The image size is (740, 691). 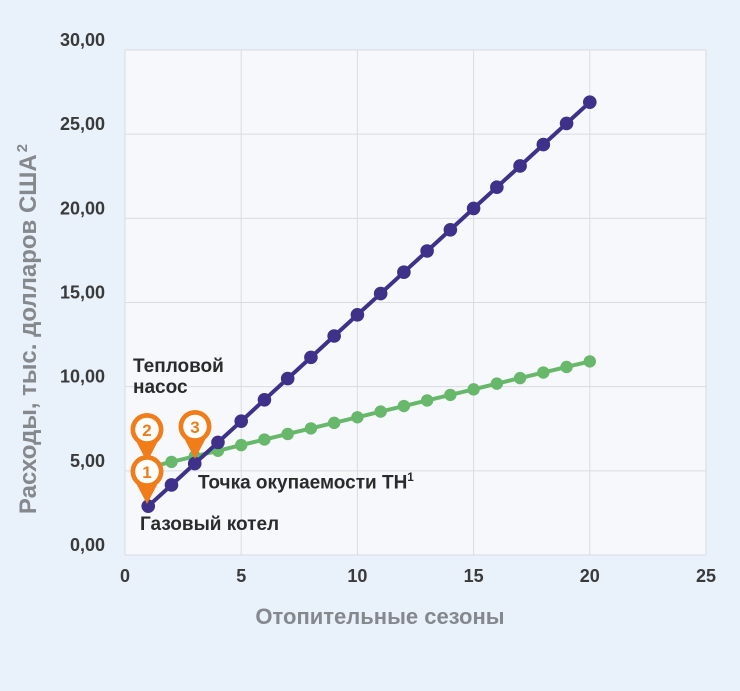 I want to click on pin-number: 1, so click(x=146, y=472).